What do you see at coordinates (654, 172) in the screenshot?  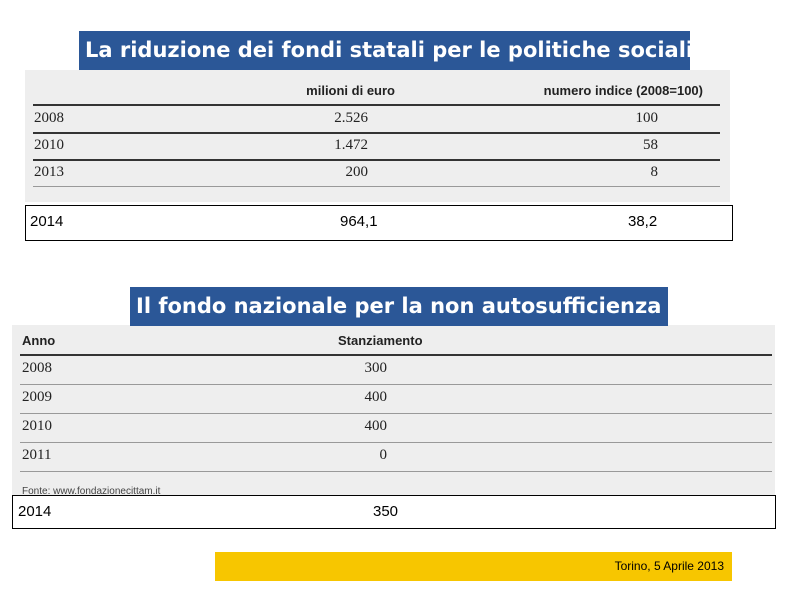 I see `cell: 8` at bounding box center [654, 172].